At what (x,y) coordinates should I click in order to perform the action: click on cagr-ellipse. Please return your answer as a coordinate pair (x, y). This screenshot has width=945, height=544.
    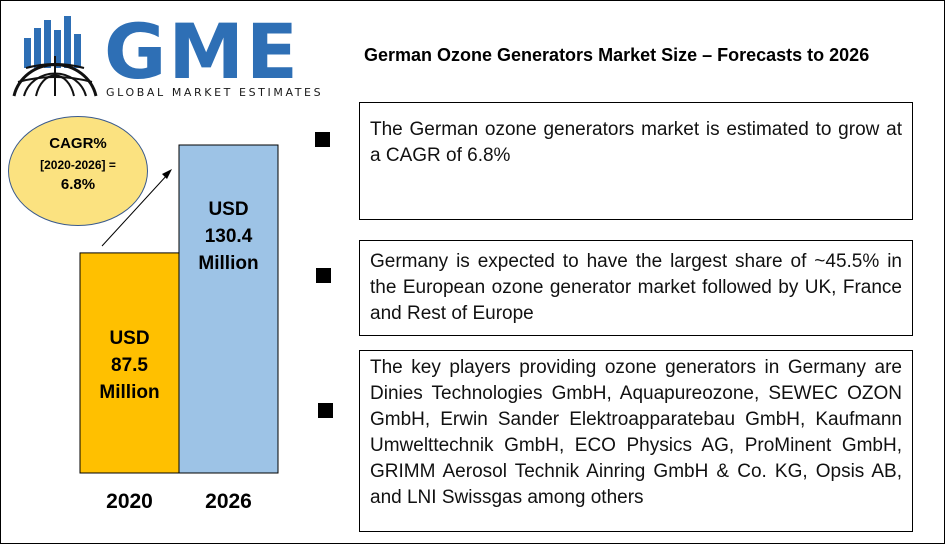
    Looking at the image, I should click on (78, 171).